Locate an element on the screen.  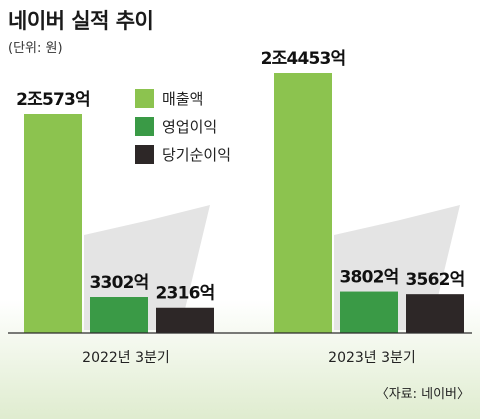
value-label-net-income-2022: 2316억 is located at coordinates (185, 294).